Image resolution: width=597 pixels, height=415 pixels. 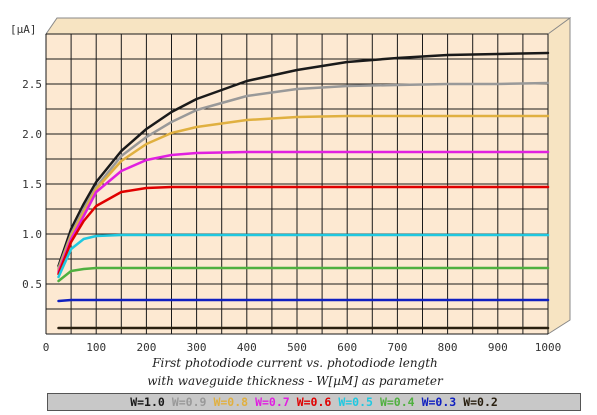 I want to click on x-tick-label: 600, so click(x=347, y=347).